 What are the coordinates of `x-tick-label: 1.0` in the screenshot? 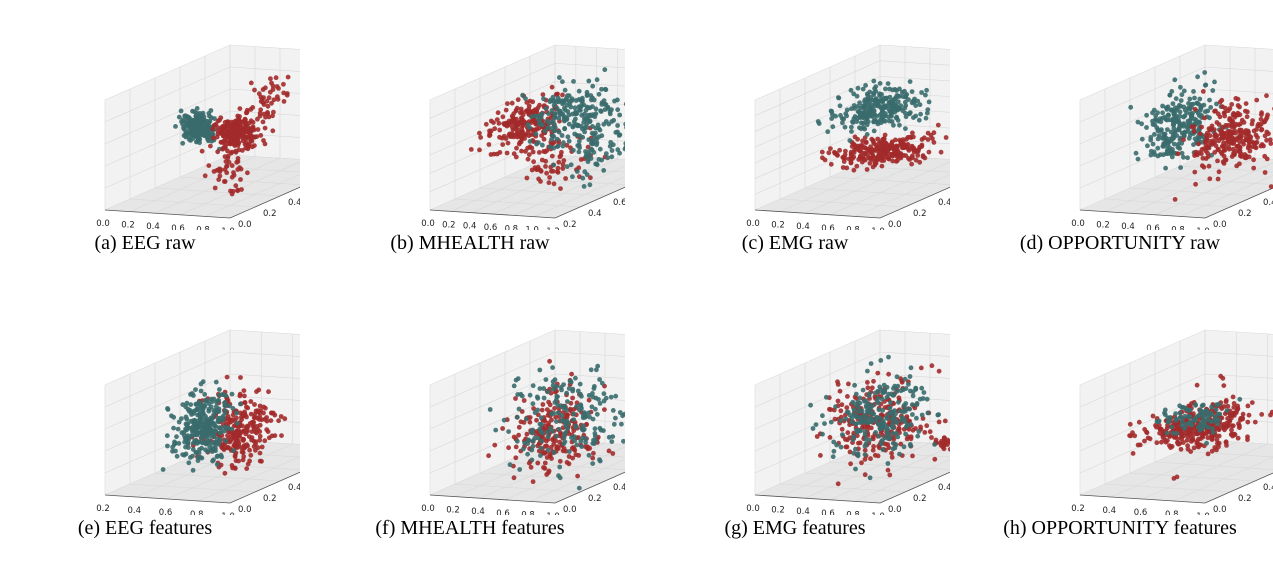 It's located at (553, 513).